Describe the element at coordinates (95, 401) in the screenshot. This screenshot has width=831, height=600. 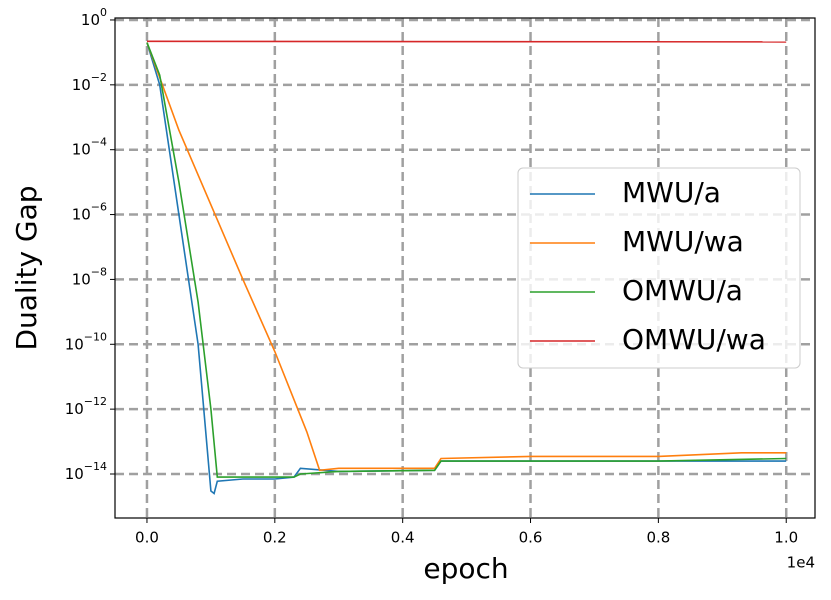
I see `y-tick-exponent: −12` at that location.